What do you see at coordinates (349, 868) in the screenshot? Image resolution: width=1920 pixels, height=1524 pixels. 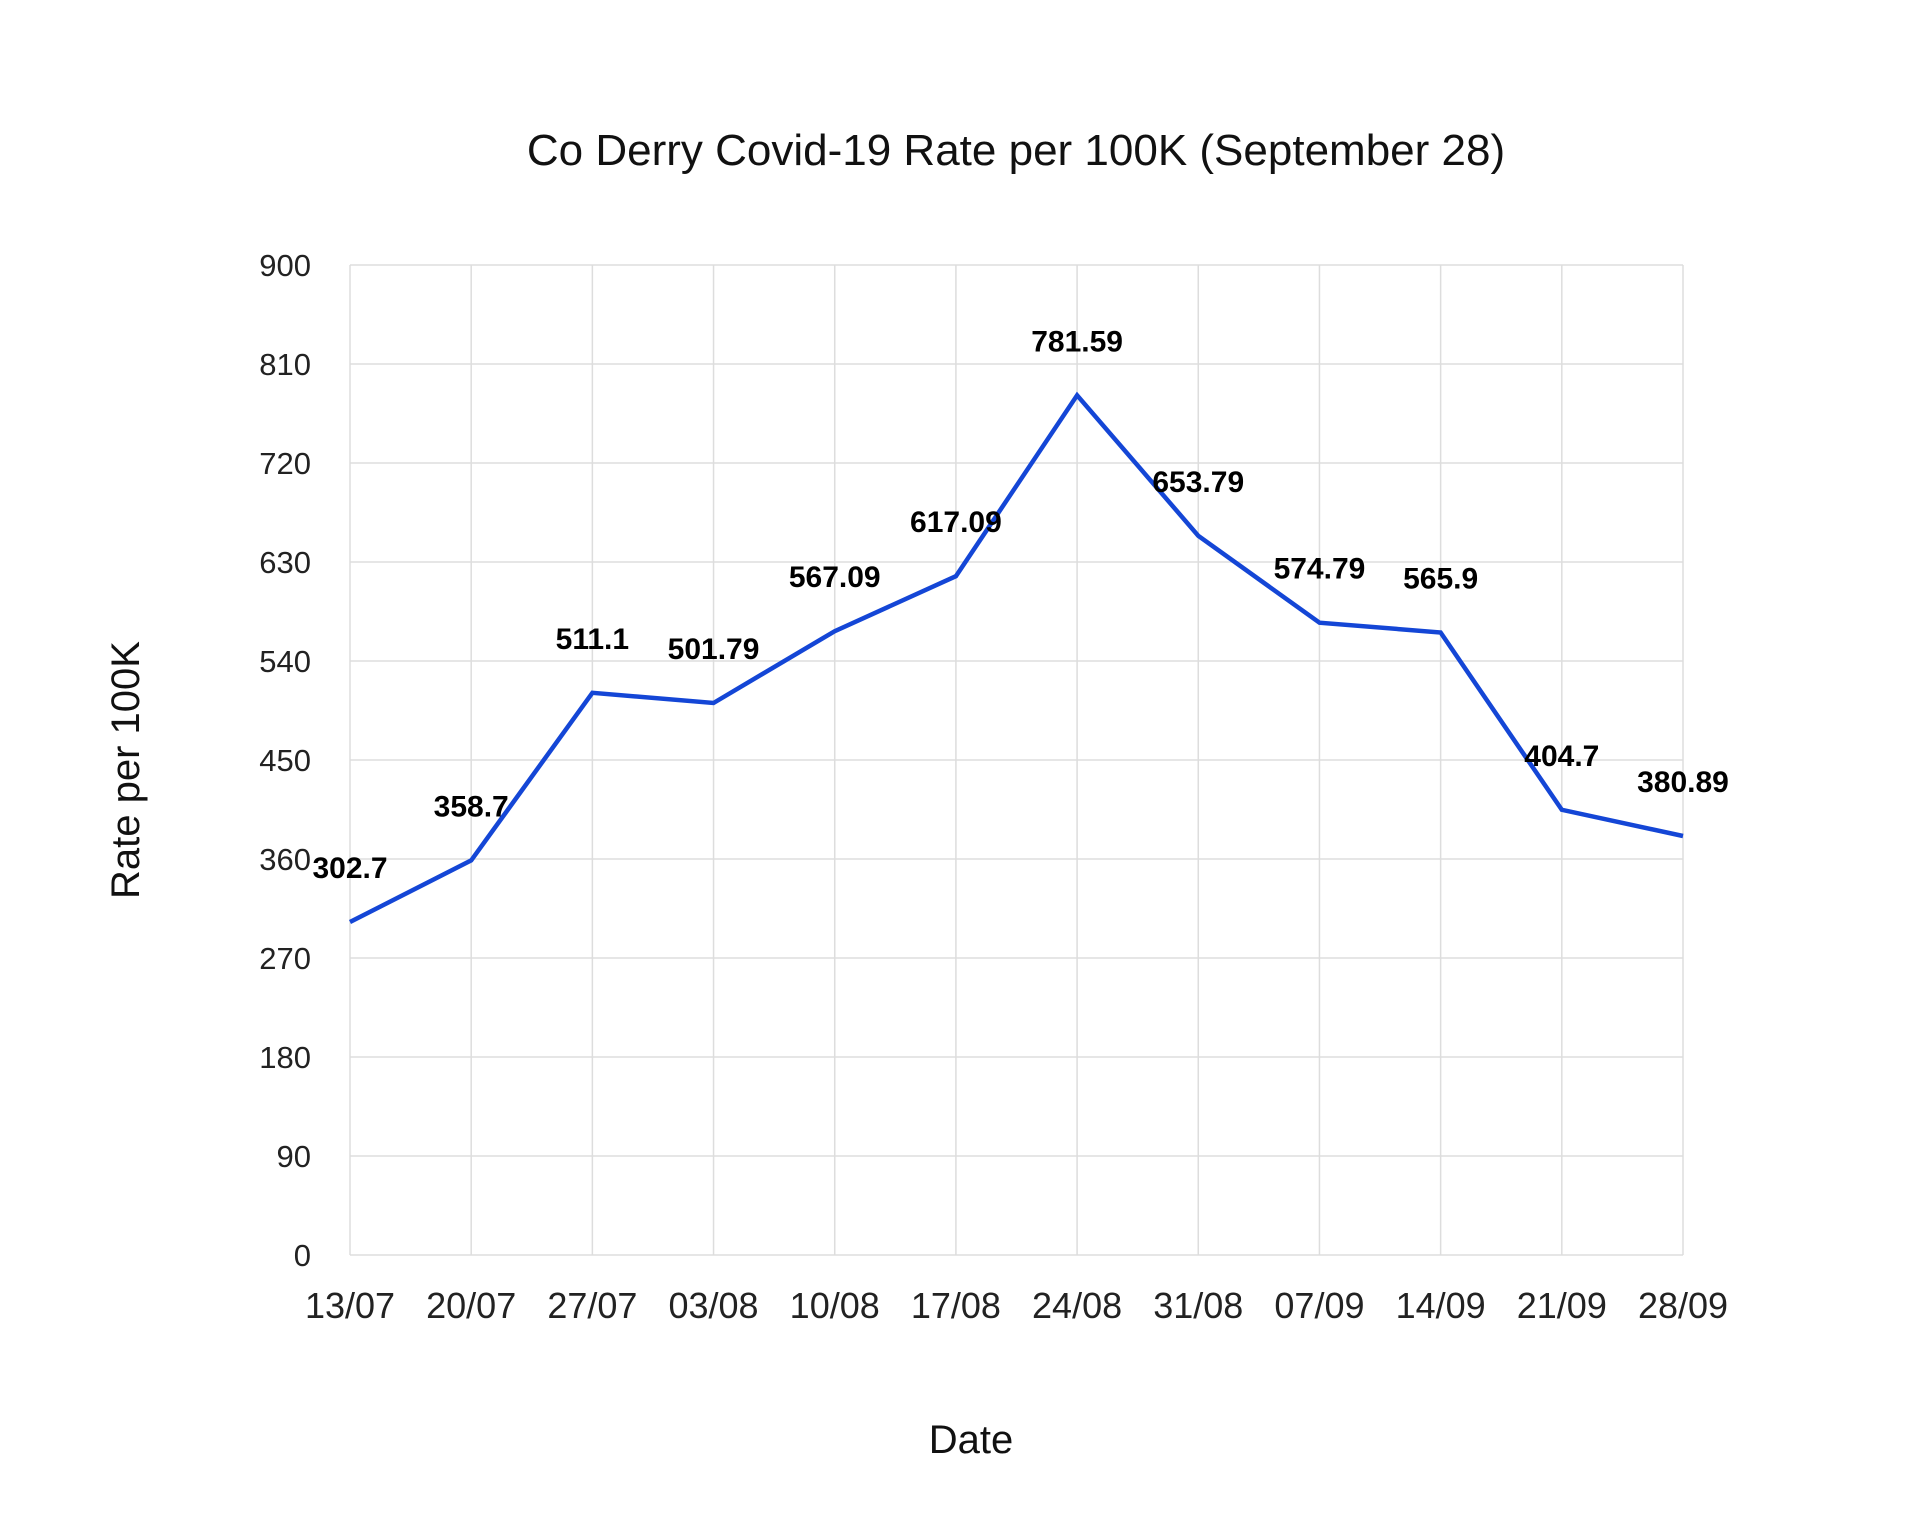 I see `data-label: 302.7` at bounding box center [349, 868].